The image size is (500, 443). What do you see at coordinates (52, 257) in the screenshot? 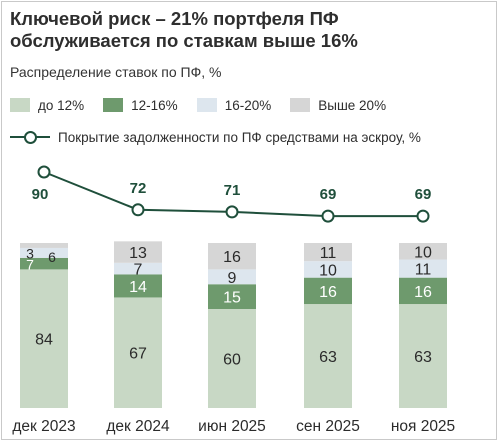
I see `bar-value-label: 6` at bounding box center [52, 257].